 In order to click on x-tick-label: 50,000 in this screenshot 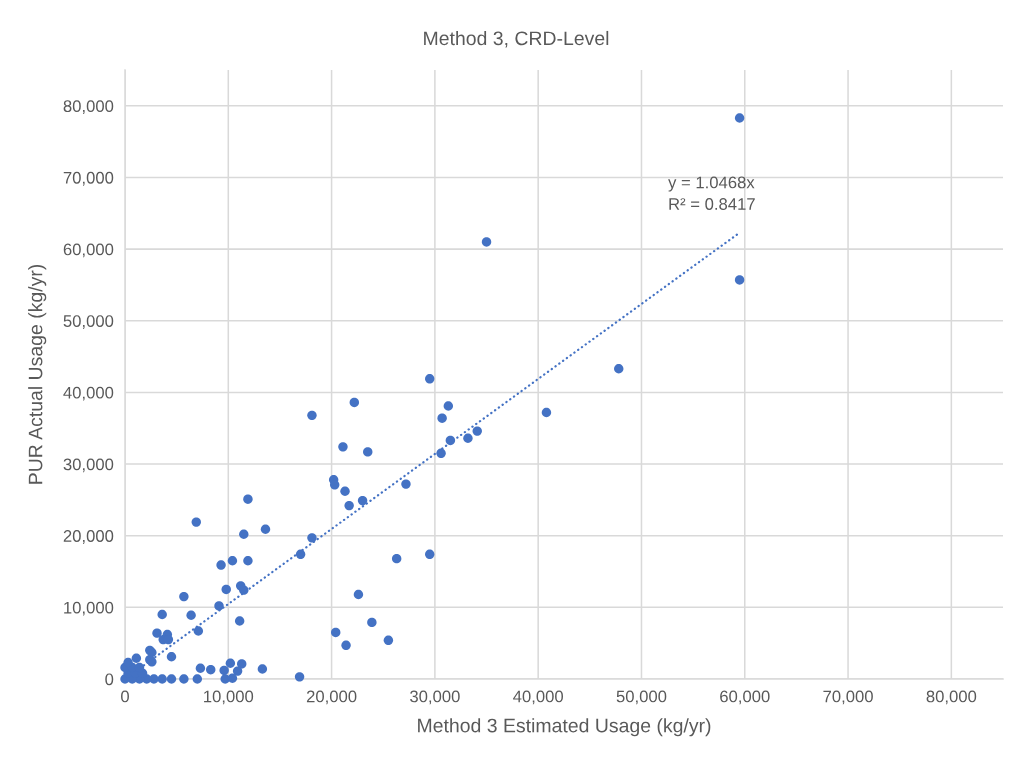, I will do `click(641, 697)`.